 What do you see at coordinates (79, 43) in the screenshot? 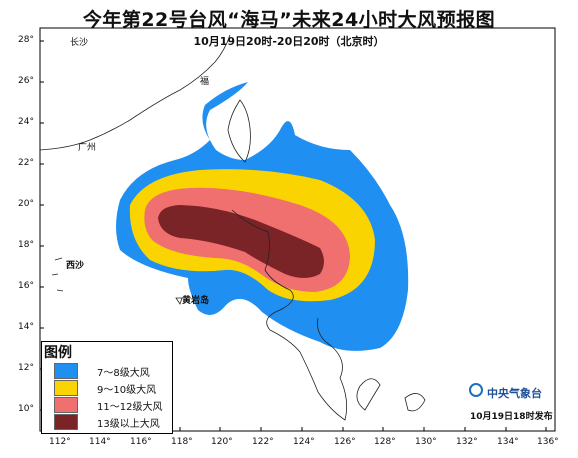
I see `place-label-changsha: 长沙` at bounding box center [79, 43].